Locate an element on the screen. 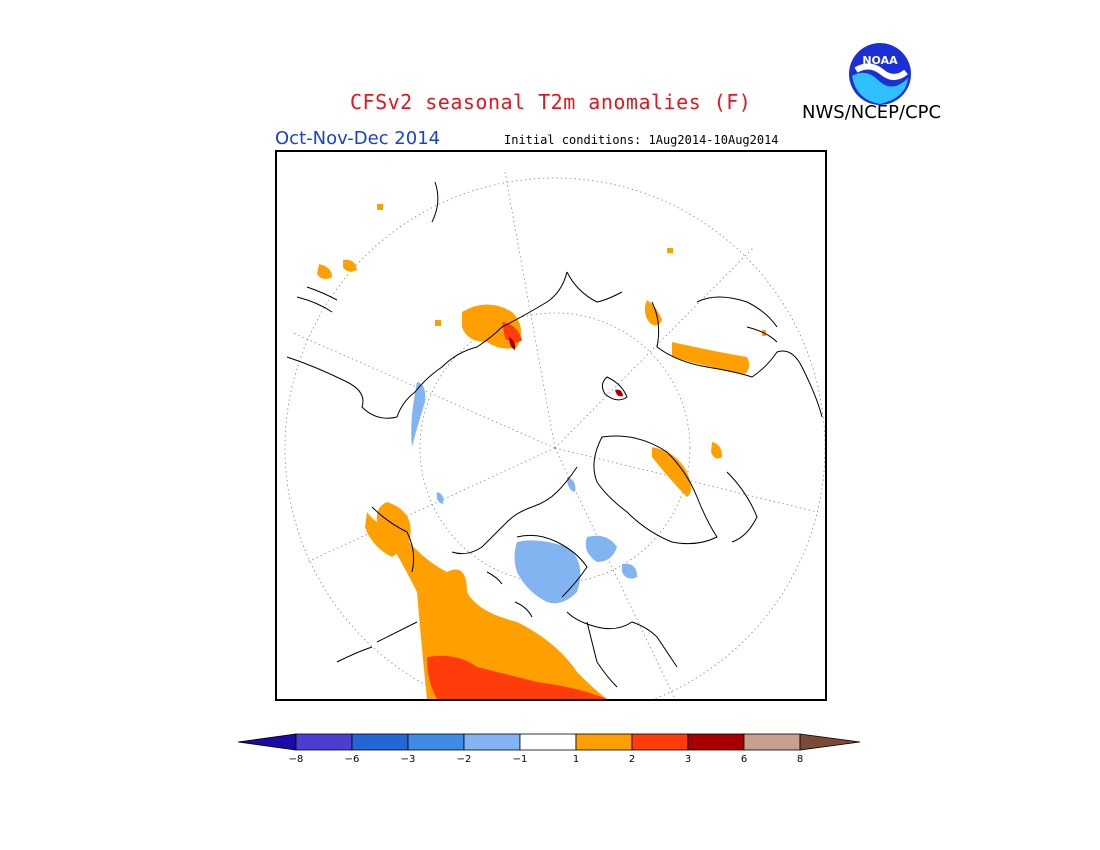  noaa-logo-text: NOAA is located at coordinates (880, 60).